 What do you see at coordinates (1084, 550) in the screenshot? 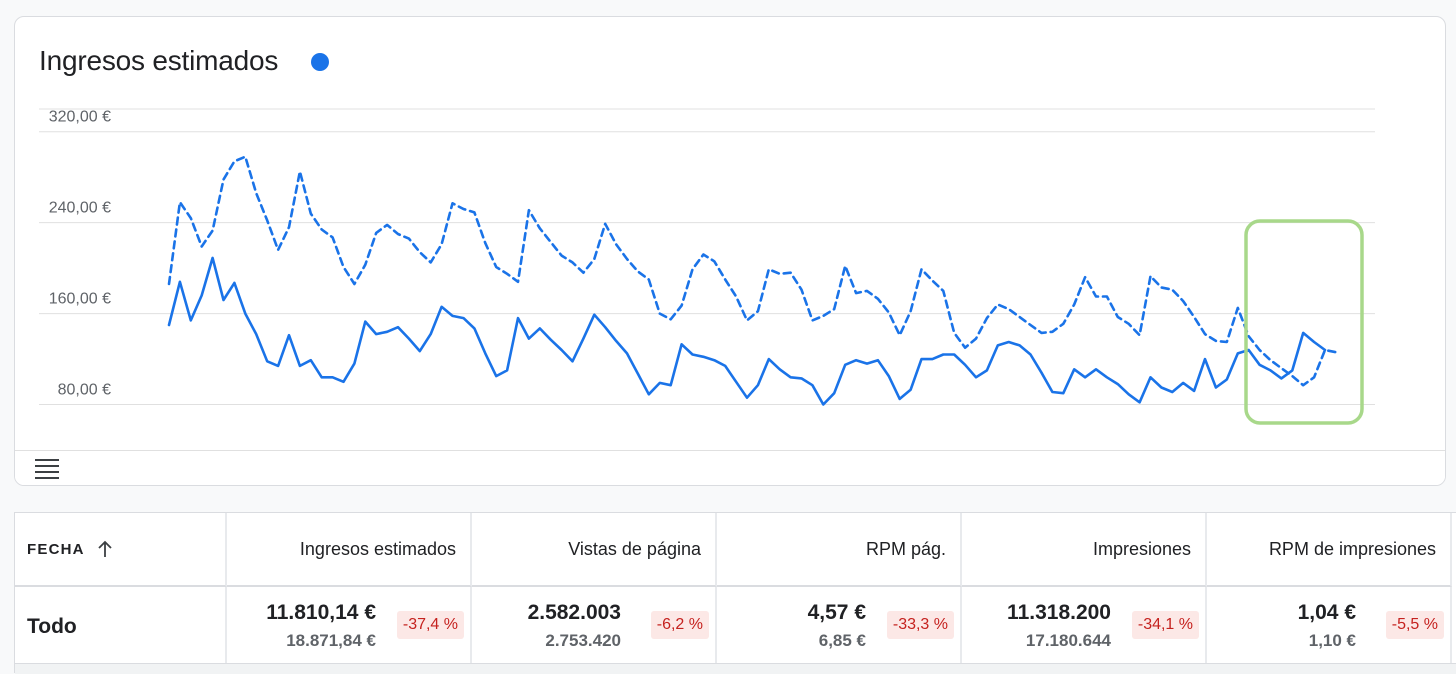
I see `header-impresiones: Impresiones` at bounding box center [1084, 550].